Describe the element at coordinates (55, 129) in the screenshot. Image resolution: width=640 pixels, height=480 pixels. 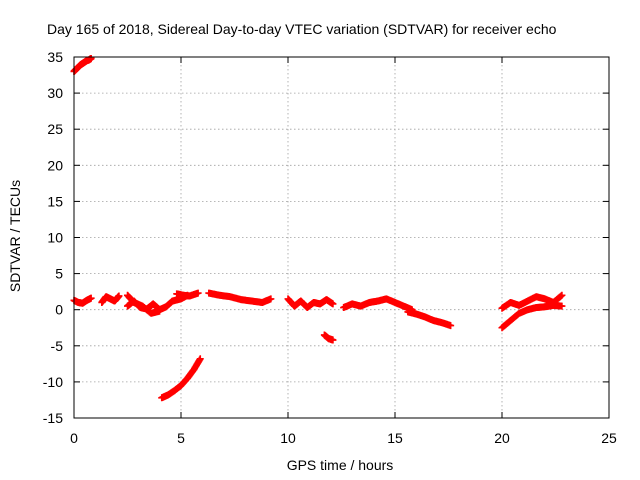
I see `y-tick-label: 25` at that location.